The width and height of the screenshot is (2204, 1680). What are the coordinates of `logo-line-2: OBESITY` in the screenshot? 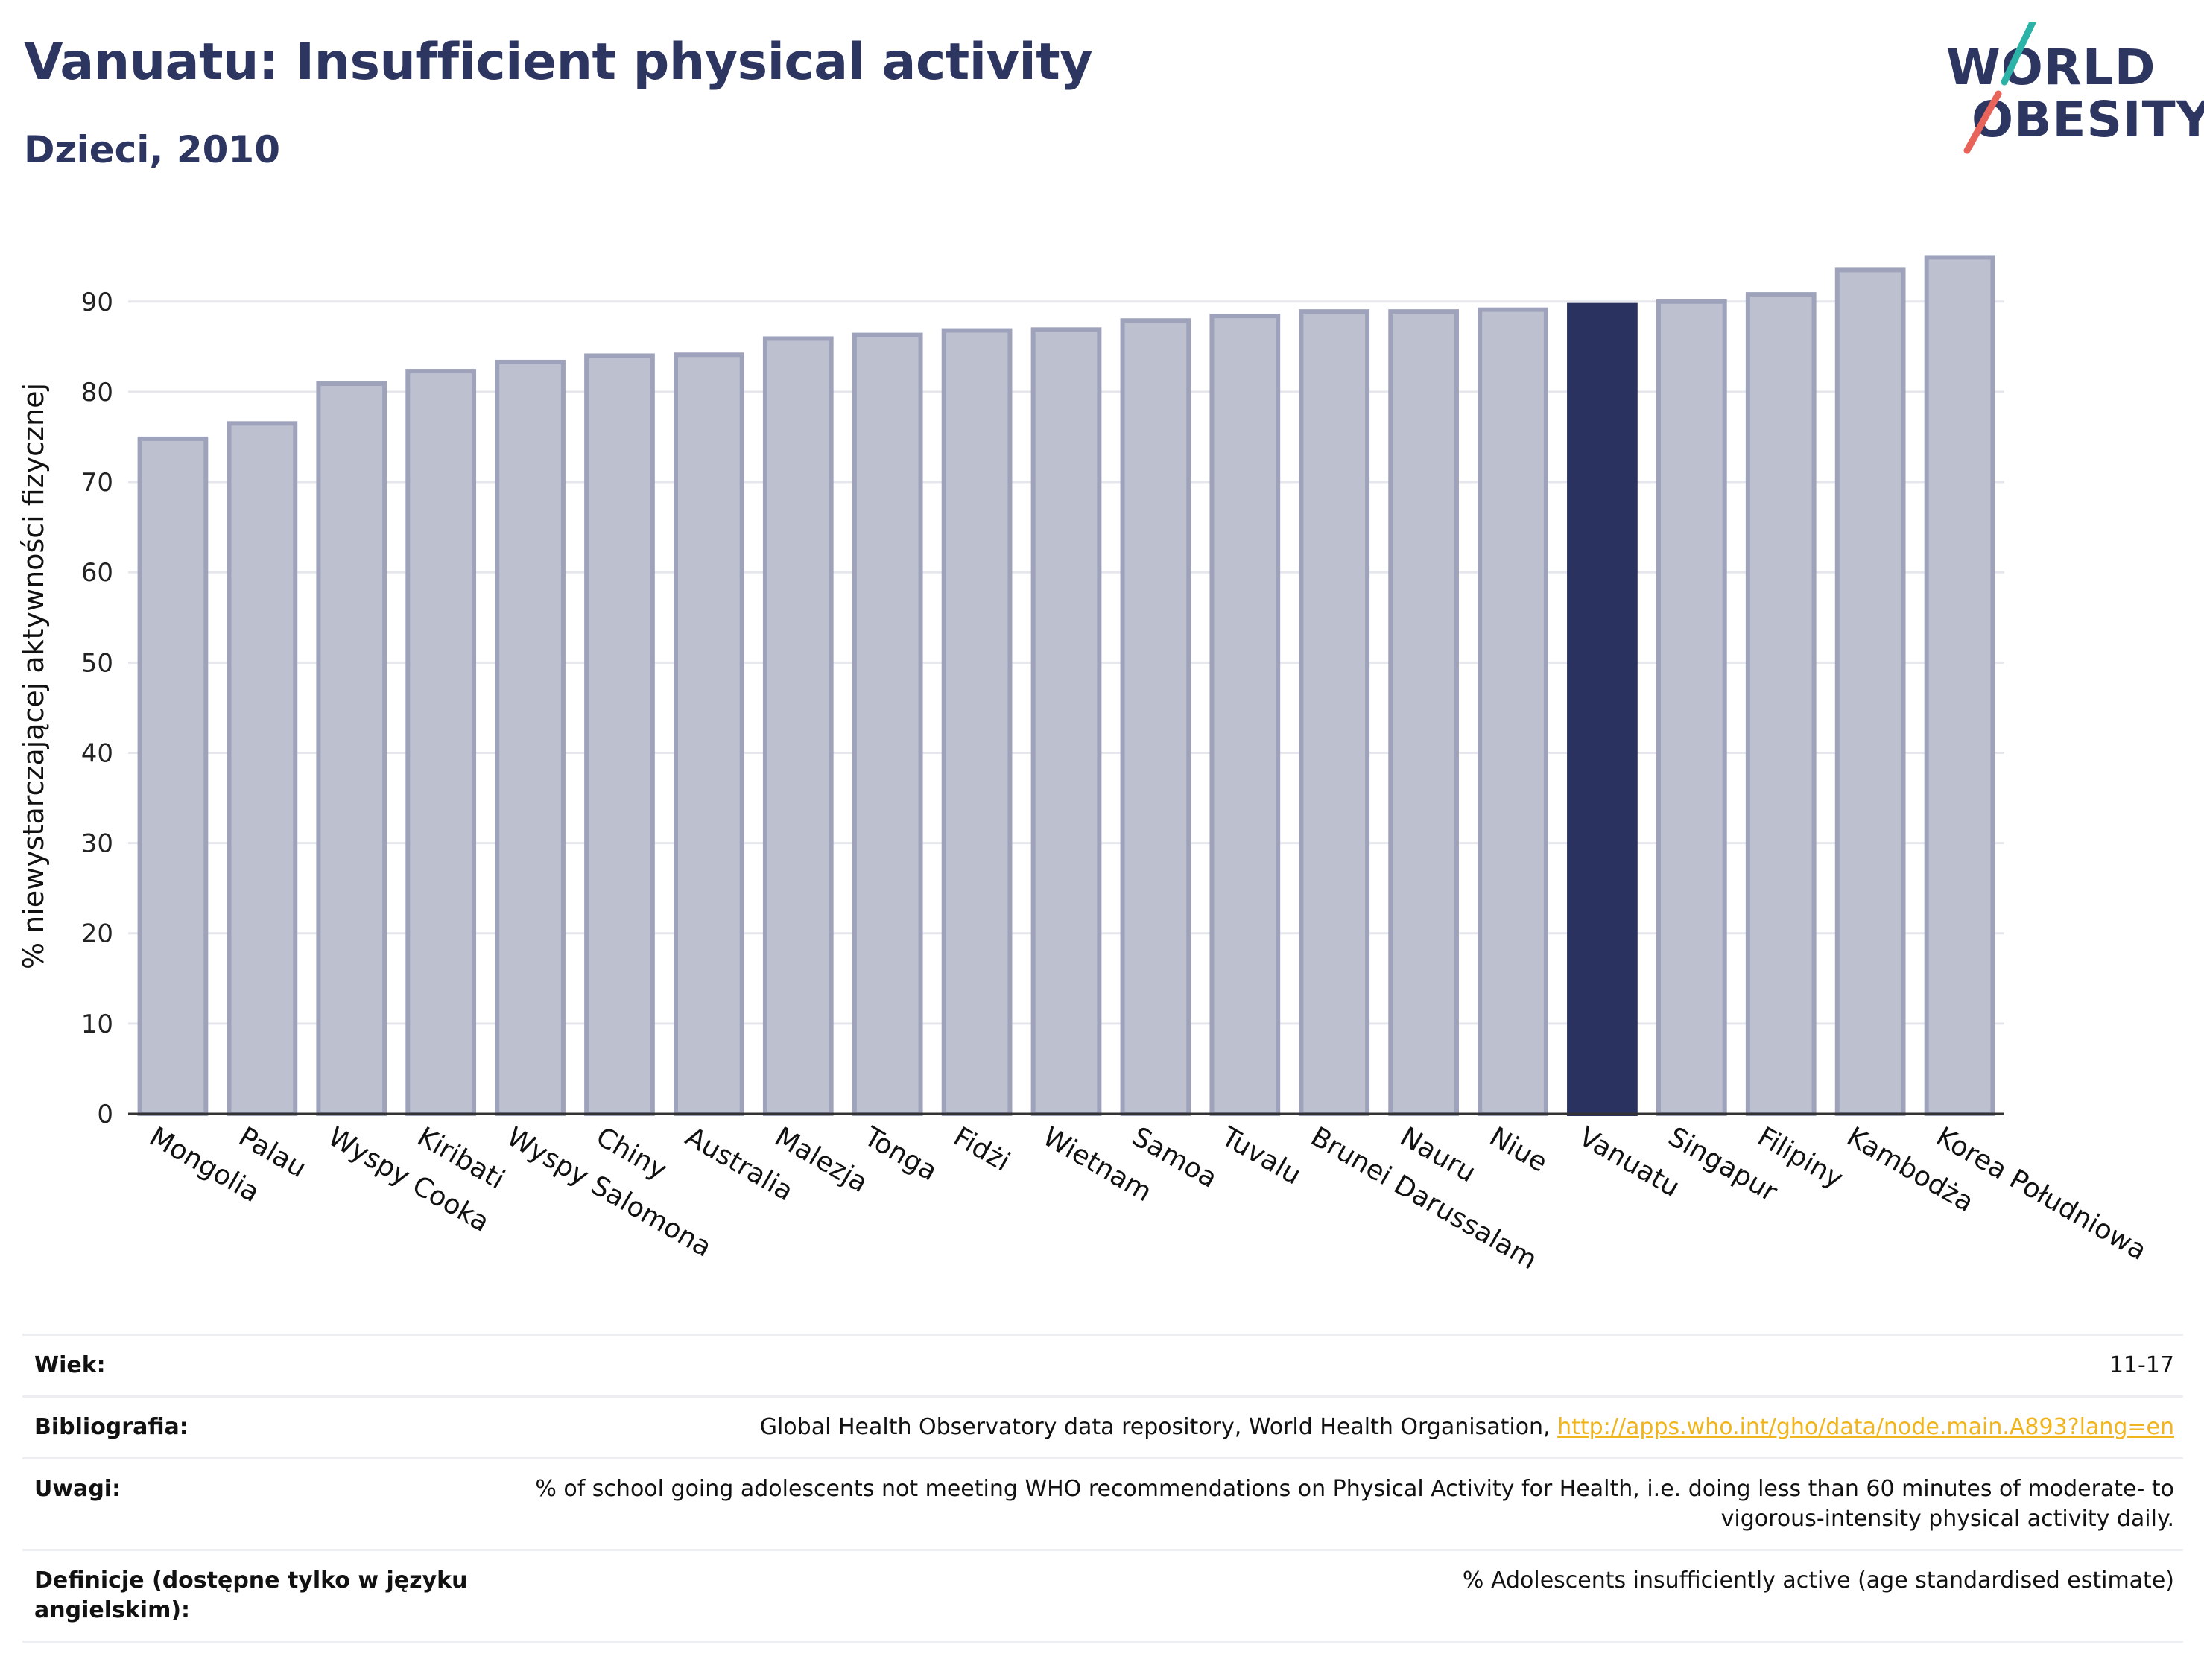 It's located at (2088, 119).